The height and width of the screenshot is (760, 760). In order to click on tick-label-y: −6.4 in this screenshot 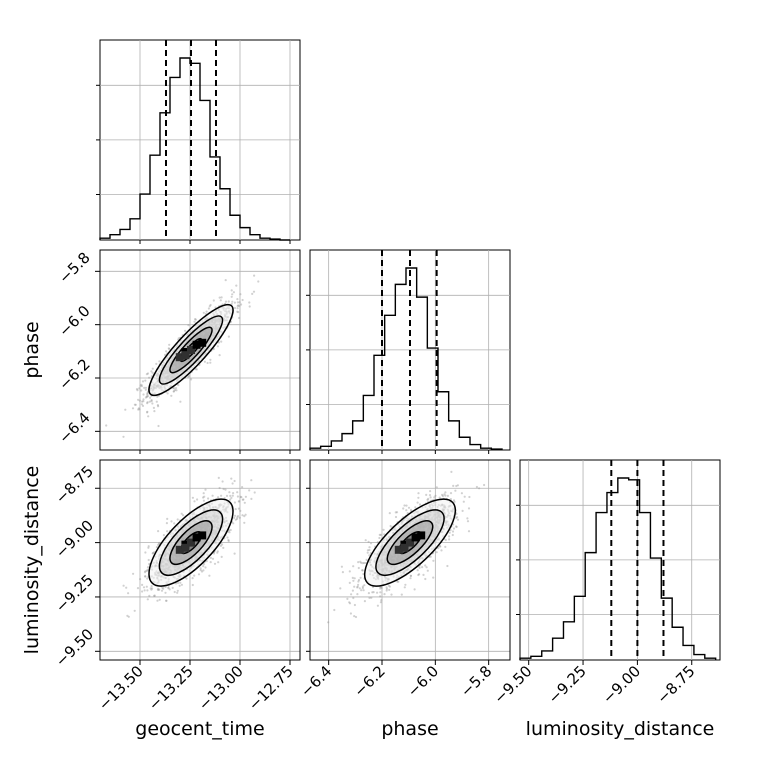, I will do `click(74, 428)`.